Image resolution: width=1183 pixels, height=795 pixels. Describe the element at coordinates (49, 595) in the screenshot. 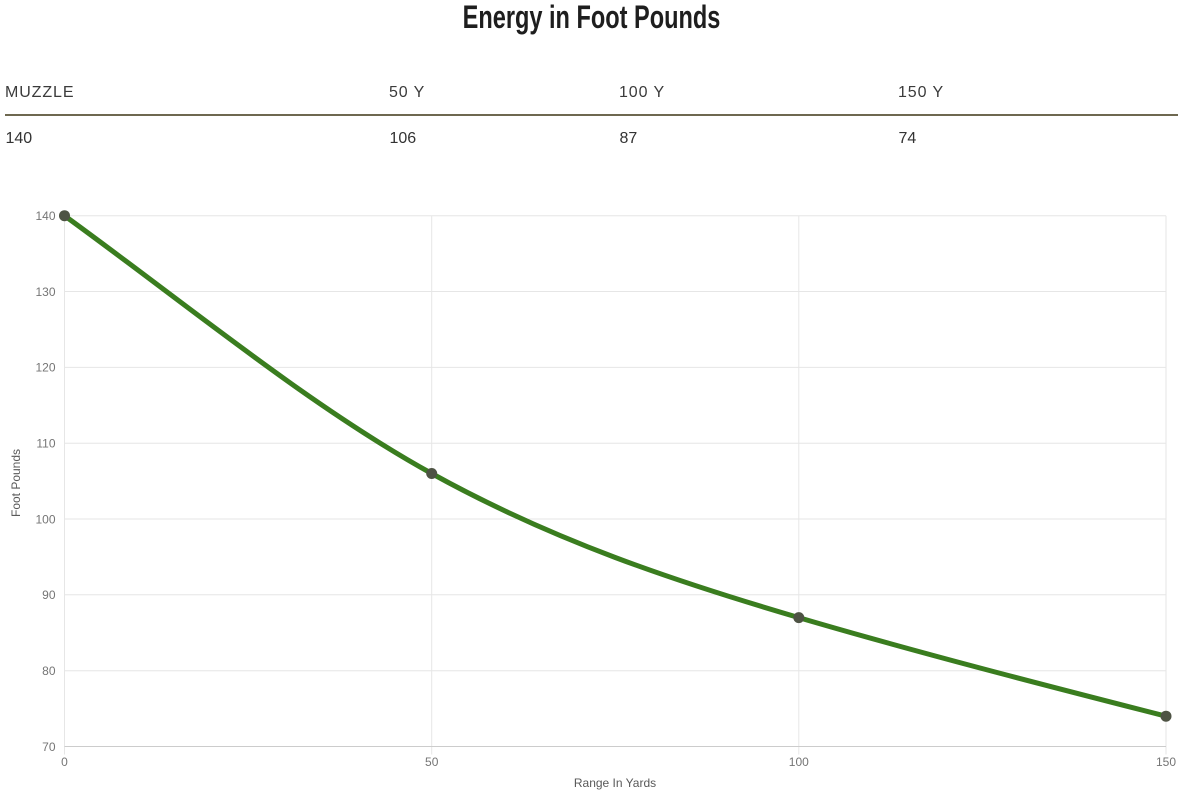

I see `svg-text: 90` at that location.